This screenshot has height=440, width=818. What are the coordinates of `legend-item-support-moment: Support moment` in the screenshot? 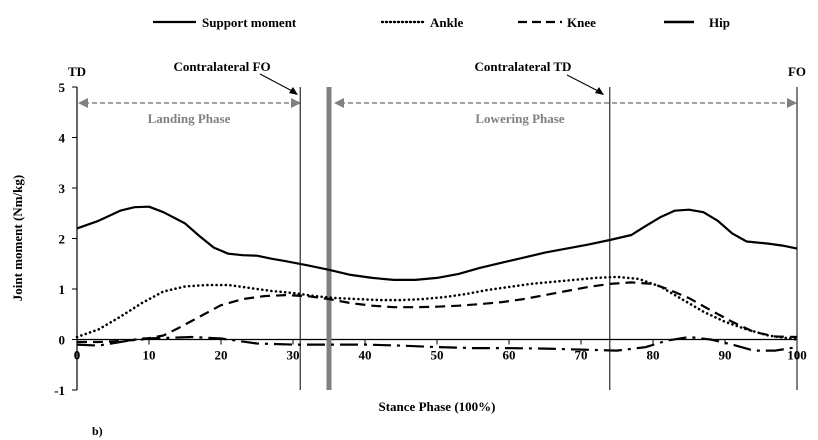 It's located at (225, 22).